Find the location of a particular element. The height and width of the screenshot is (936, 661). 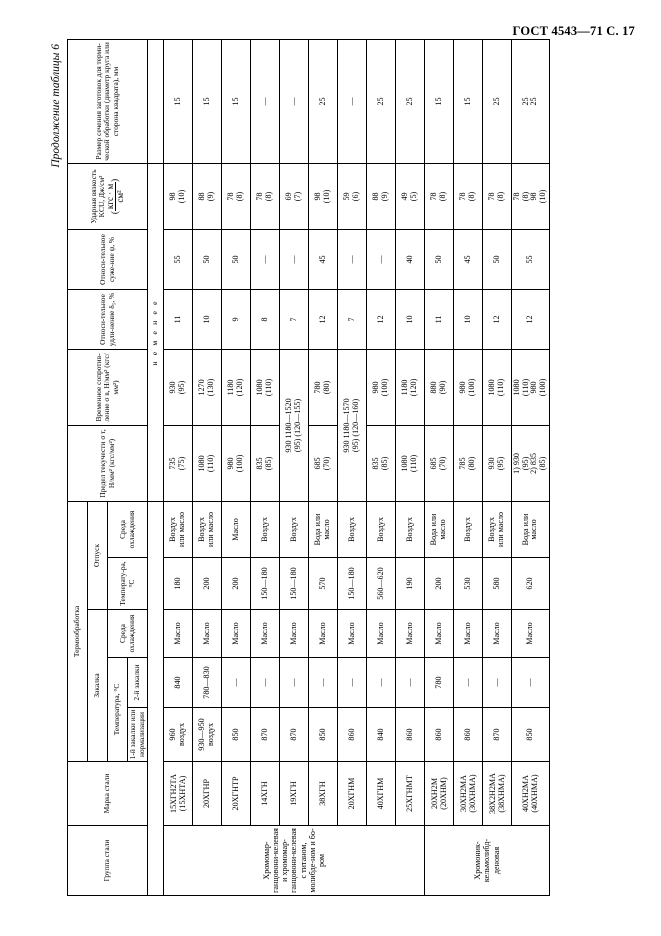

page-header-standard: ГОСТ 4543—71 С. 17 is located at coordinates (573, 31).